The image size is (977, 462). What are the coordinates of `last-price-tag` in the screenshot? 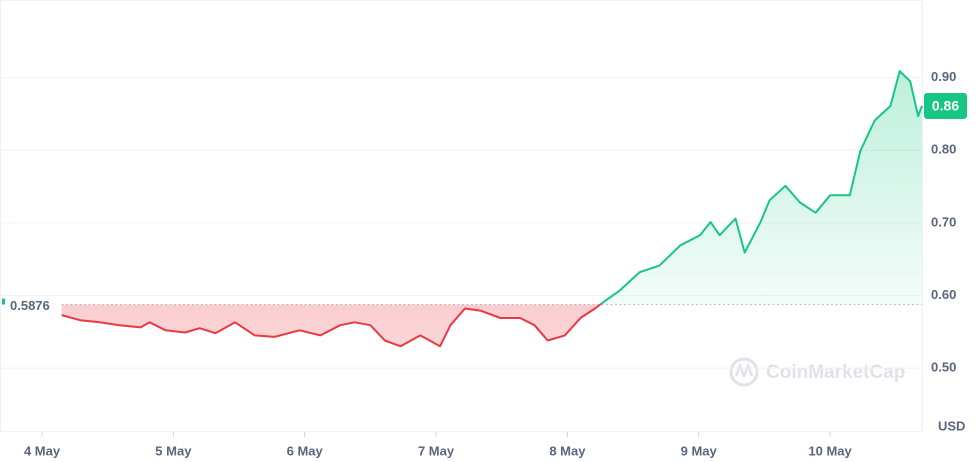 It's located at (945, 105).